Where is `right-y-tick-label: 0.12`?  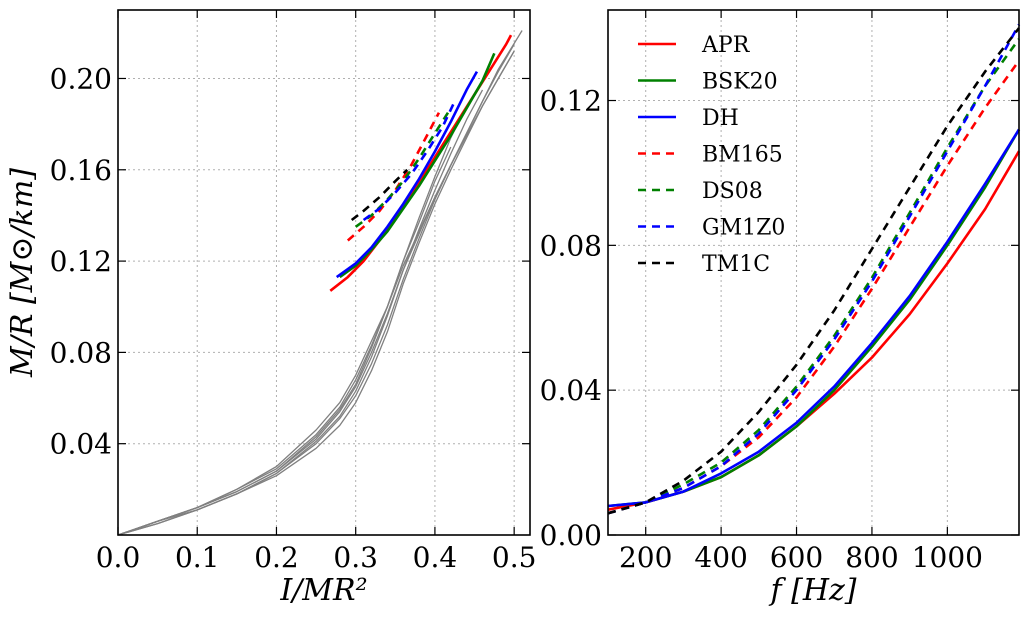
right-y-tick-label: 0.12 is located at coordinates (571, 101).